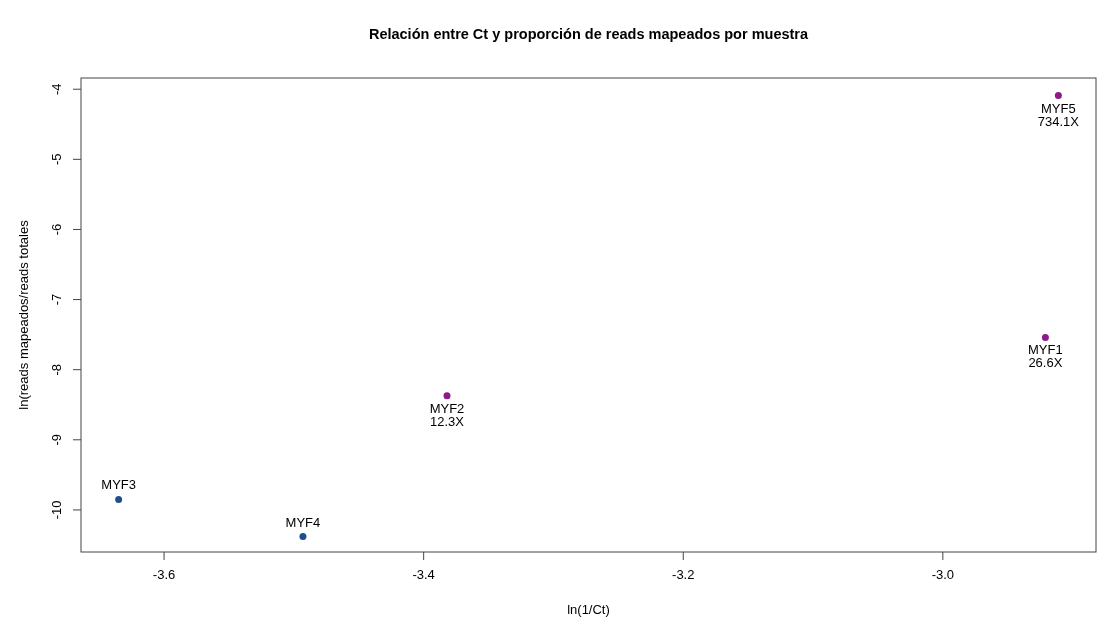 The height and width of the screenshot is (636, 1112). What do you see at coordinates (164, 574) in the screenshot?
I see `x-tick-label: -3.6` at bounding box center [164, 574].